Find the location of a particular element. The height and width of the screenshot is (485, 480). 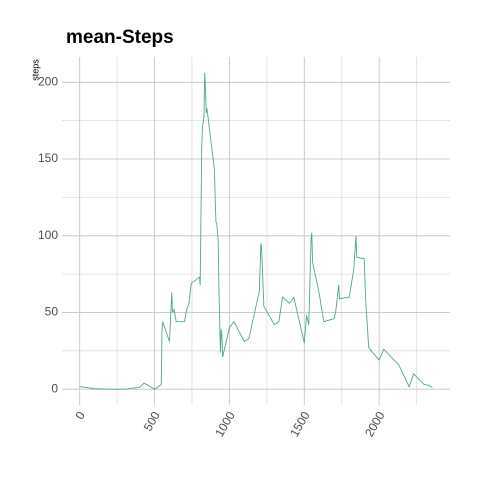

chart-title: mean-Steps is located at coordinates (120, 37).